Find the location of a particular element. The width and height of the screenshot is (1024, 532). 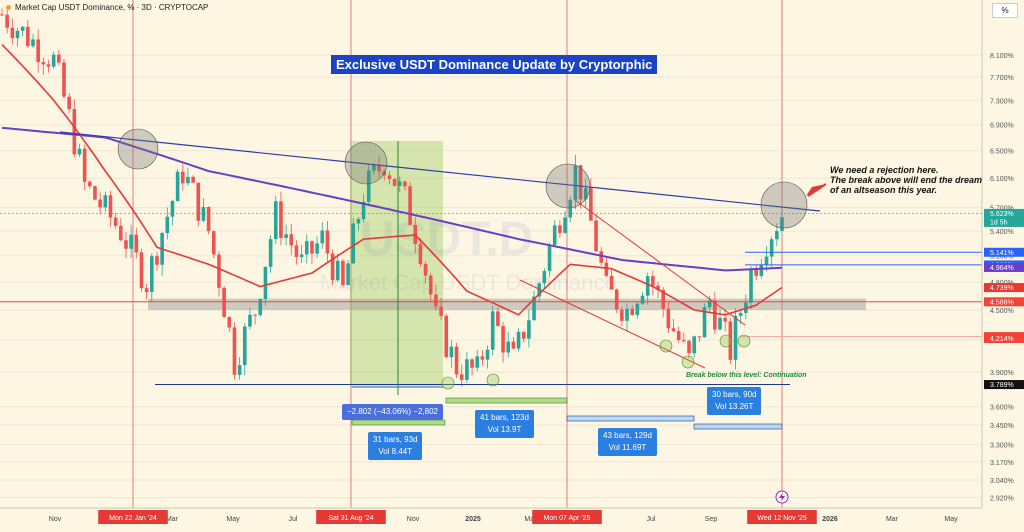

time-tick-label: Sep is located at coordinates (711, 519).